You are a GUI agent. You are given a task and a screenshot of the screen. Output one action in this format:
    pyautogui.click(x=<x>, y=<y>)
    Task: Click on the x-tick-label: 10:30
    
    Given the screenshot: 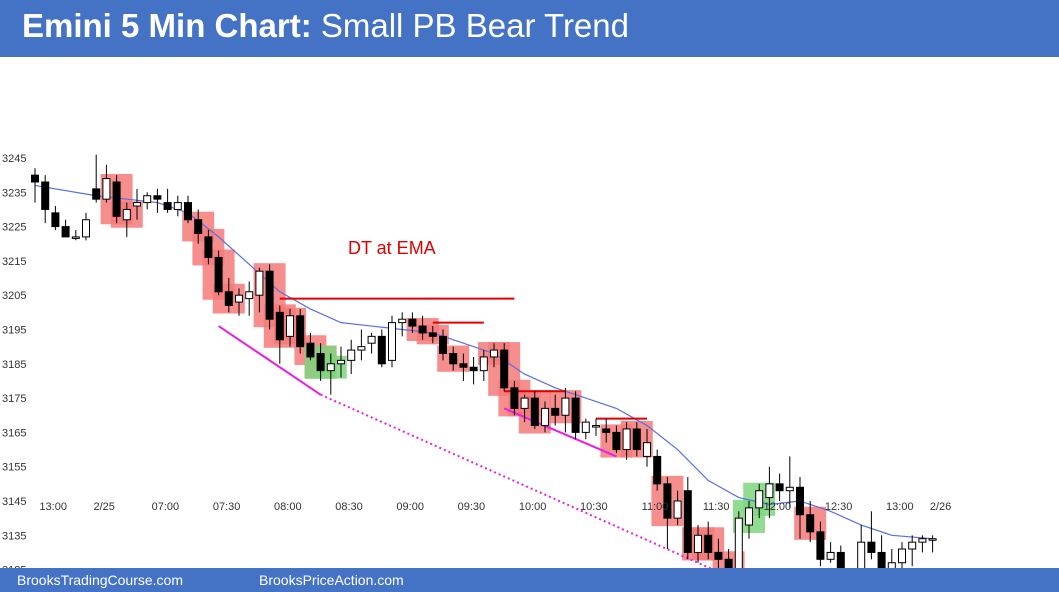 What is the action you would take?
    pyautogui.click(x=594, y=507)
    